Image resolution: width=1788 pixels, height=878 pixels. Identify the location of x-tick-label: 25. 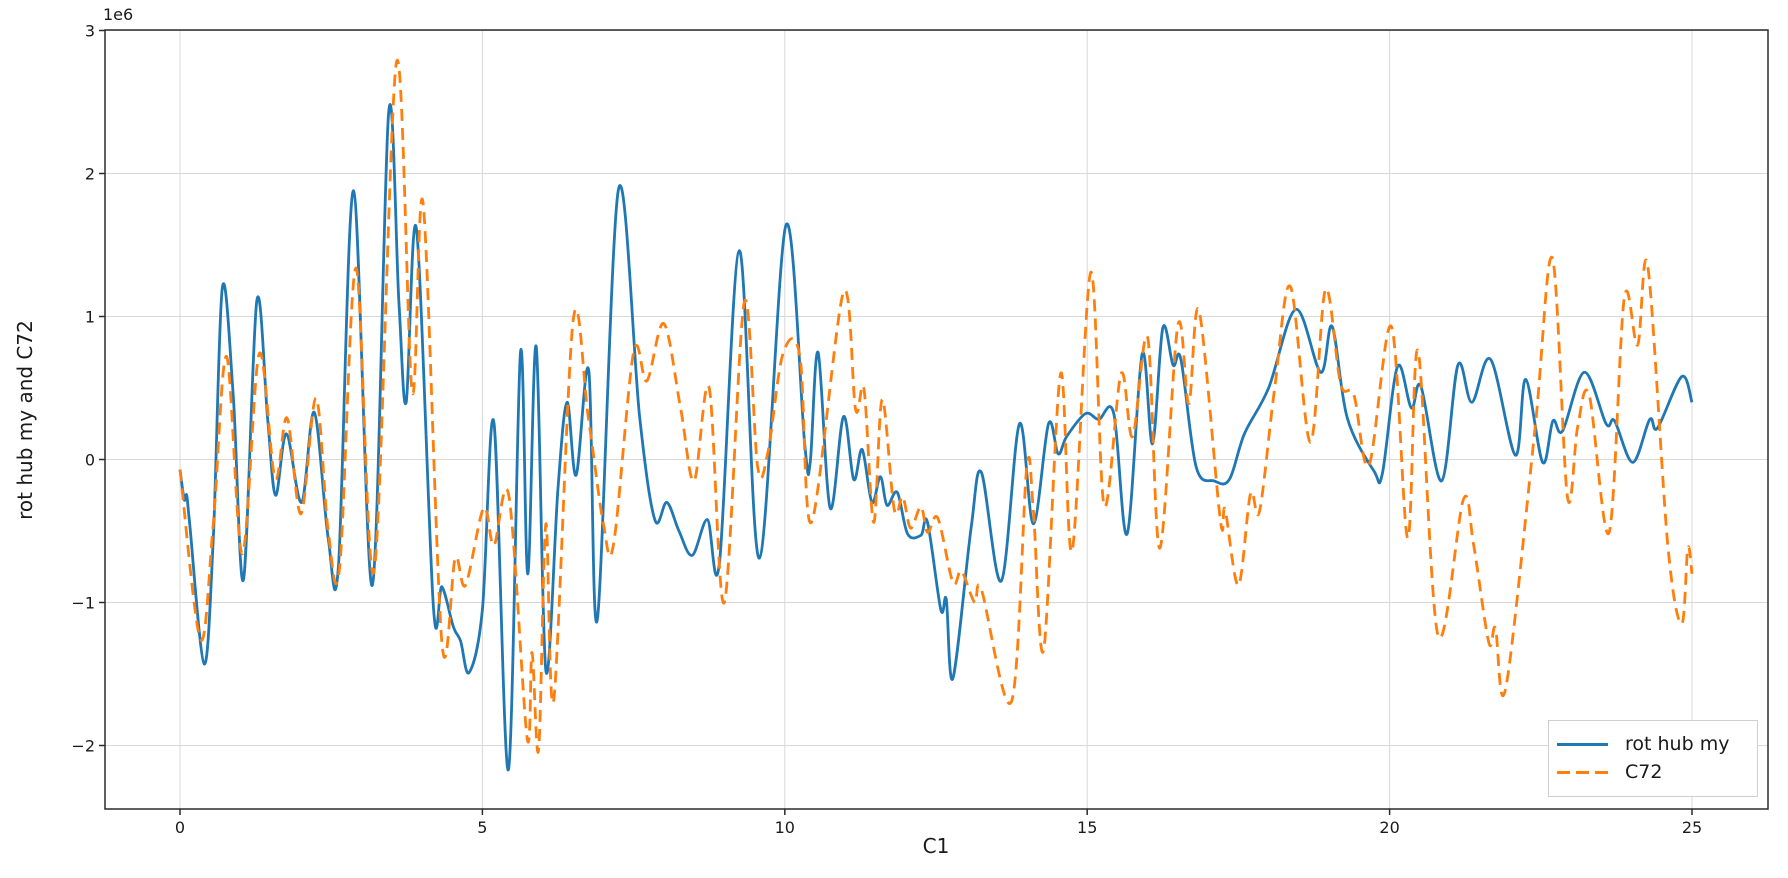
(1692, 827).